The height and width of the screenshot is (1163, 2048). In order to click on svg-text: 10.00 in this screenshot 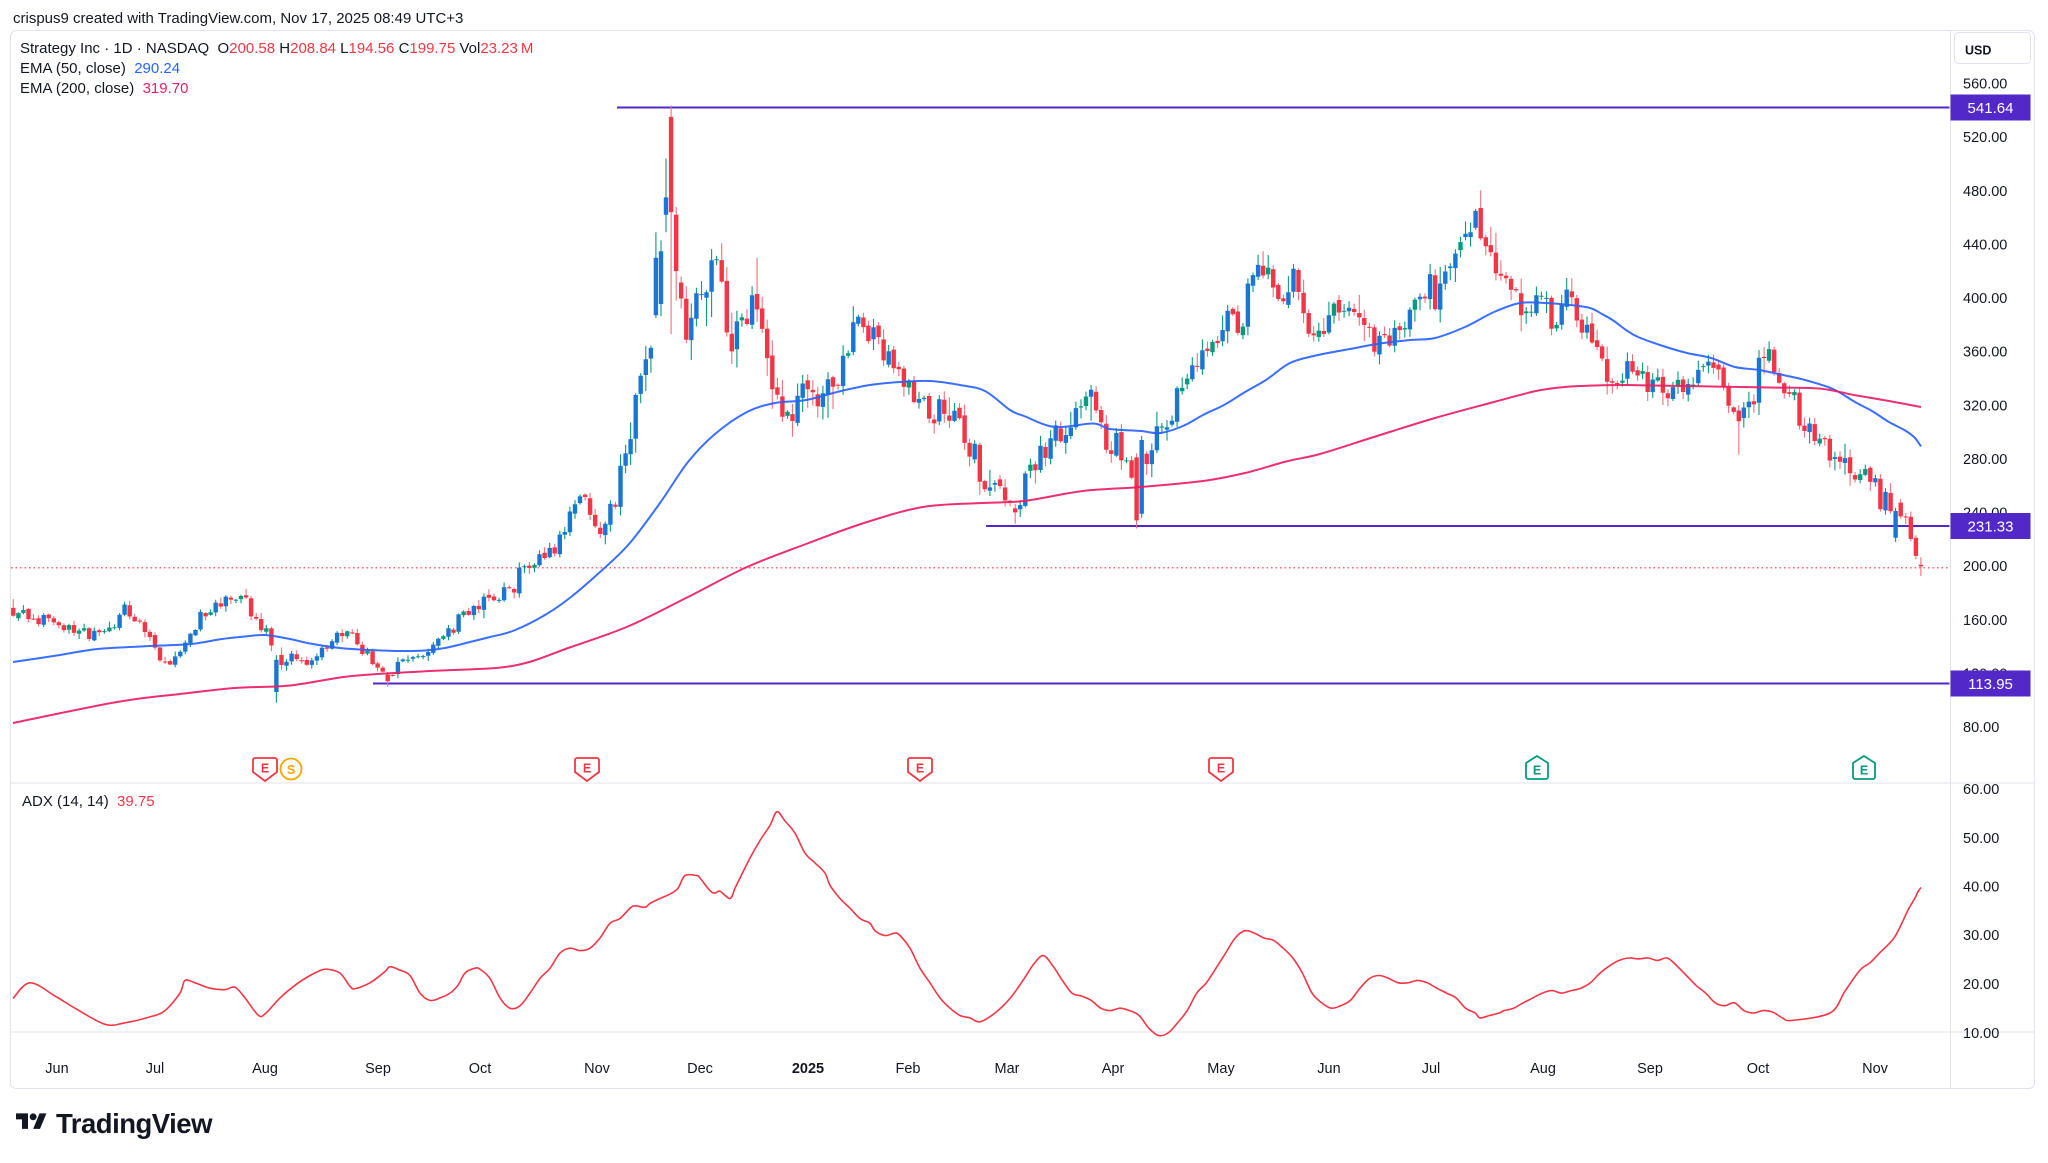, I will do `click(1981, 1034)`.